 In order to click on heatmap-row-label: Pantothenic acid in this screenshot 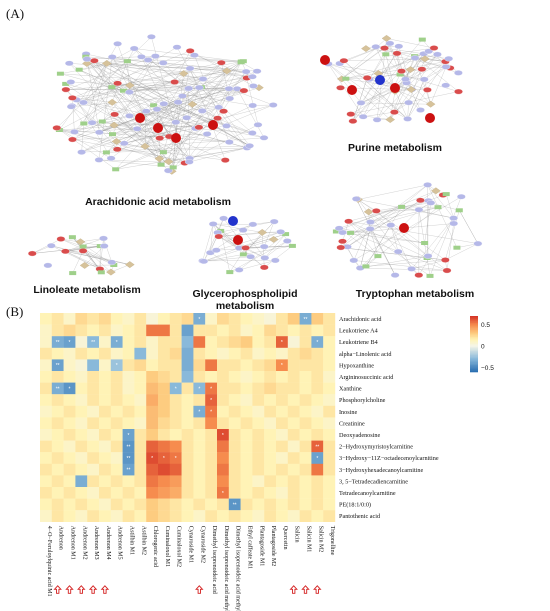, I will do `click(360, 516)`.